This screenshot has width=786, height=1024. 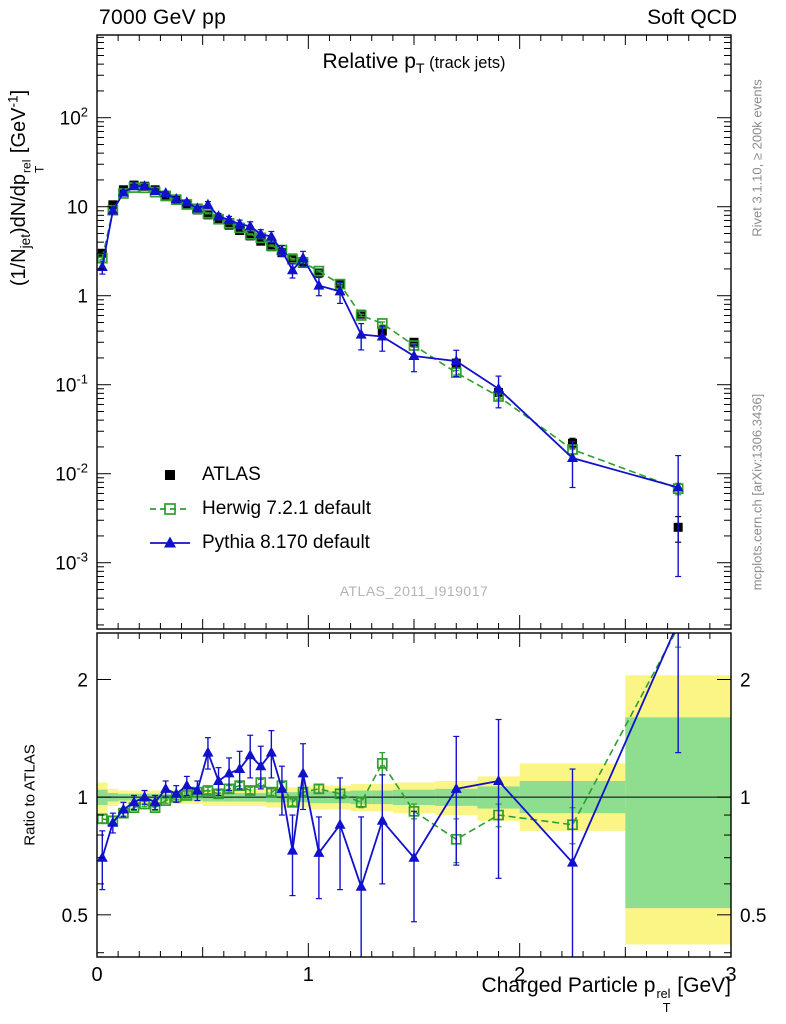 What do you see at coordinates (414, 63) in the screenshot?
I see `plot-title: Relative pT (track jets)` at bounding box center [414, 63].